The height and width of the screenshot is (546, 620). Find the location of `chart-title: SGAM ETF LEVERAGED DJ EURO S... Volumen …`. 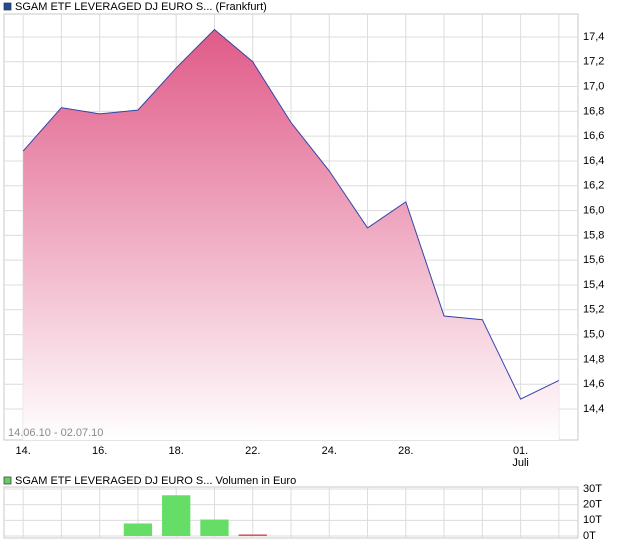

chart-title: SGAM ETF LEVERAGED DJ EURO S... Volumen … is located at coordinates (155, 481).